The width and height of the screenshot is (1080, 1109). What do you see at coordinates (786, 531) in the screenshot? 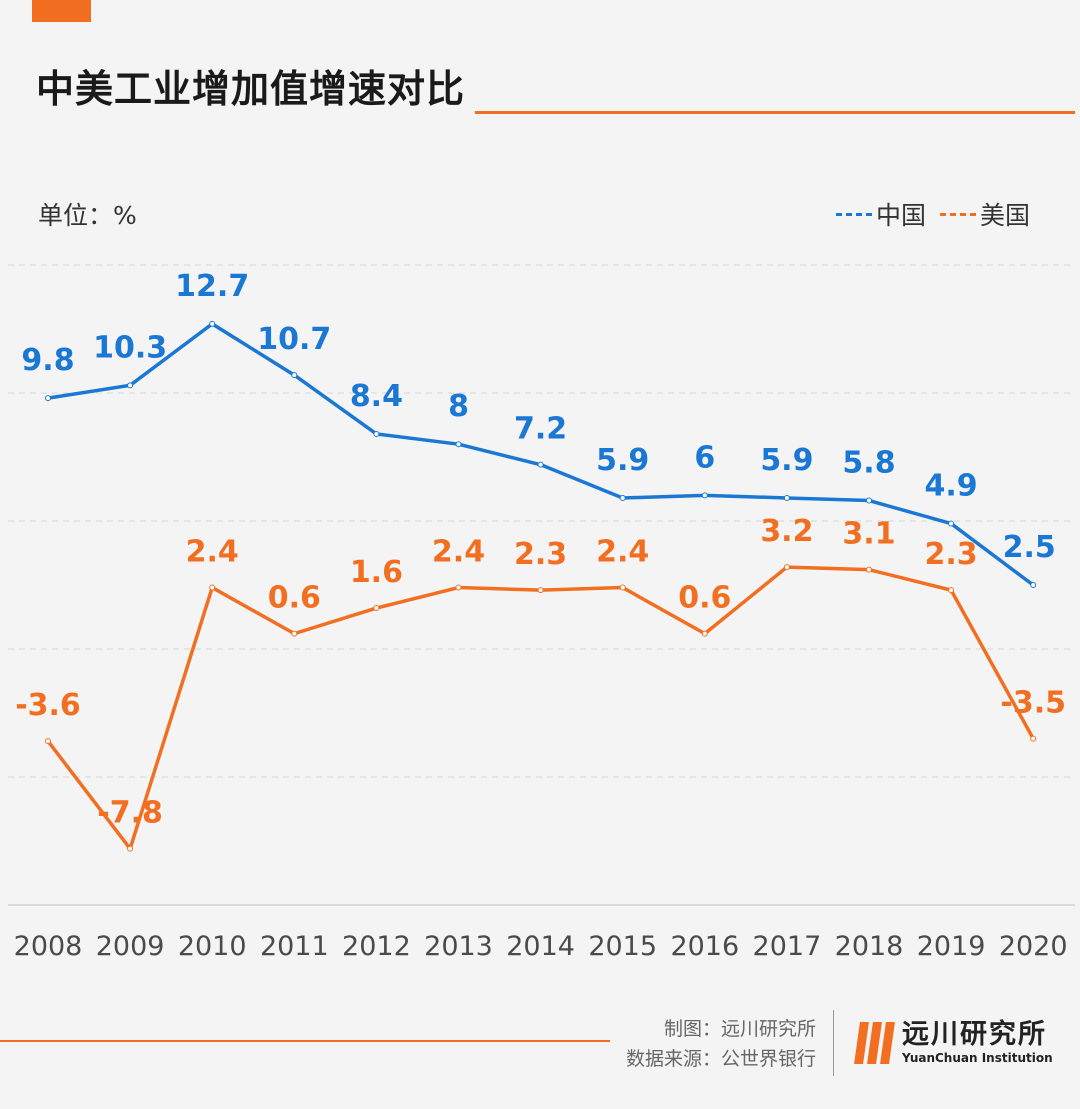
I see `data-label: 3.2` at bounding box center [786, 531].